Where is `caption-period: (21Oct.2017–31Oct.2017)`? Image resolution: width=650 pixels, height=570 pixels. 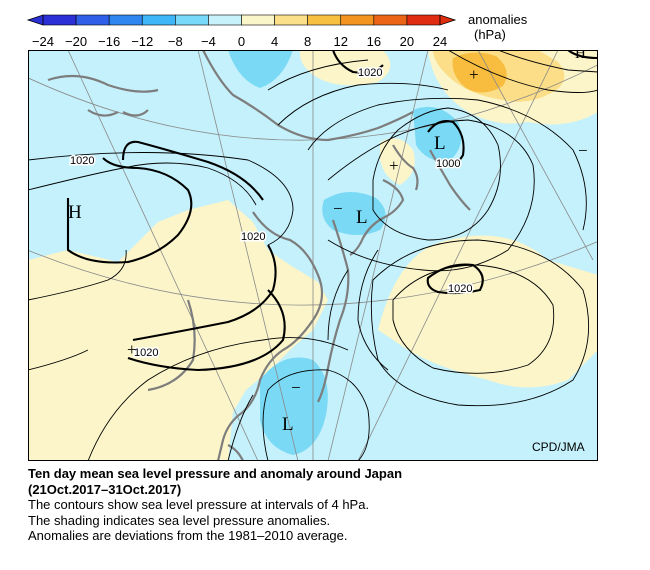
caption-period: (21Oct.2017–31Oct.2017) is located at coordinates (105, 489).